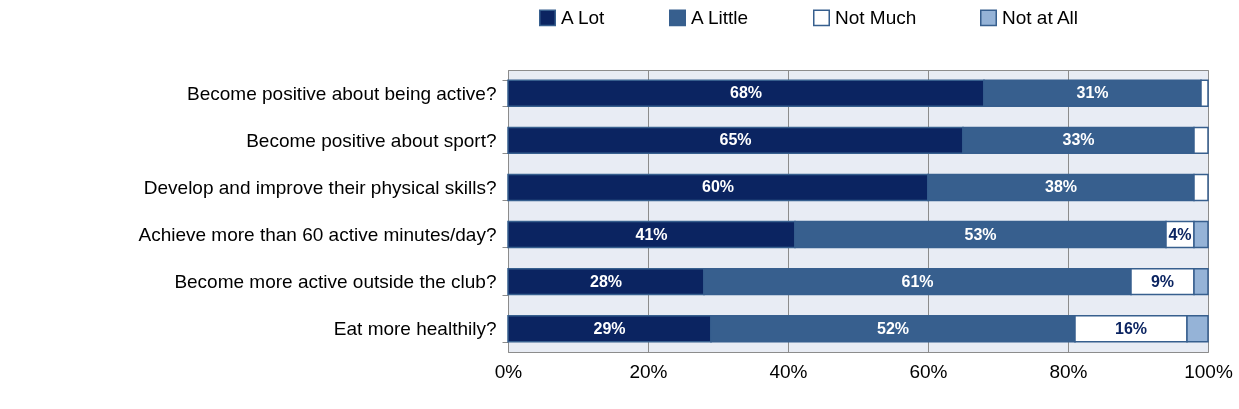 This screenshot has width=1239, height=409. What do you see at coordinates (720, 17) in the screenshot?
I see `legend-label: A Little` at bounding box center [720, 17].